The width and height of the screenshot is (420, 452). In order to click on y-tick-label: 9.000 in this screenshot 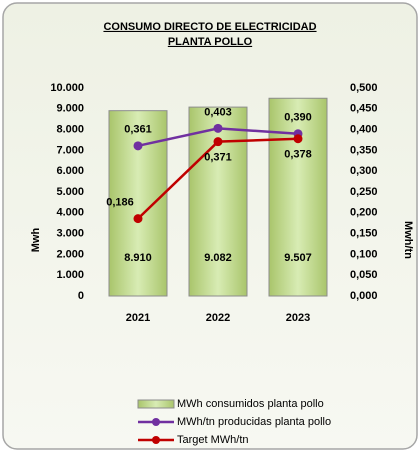, I will do `click(70, 109)`.